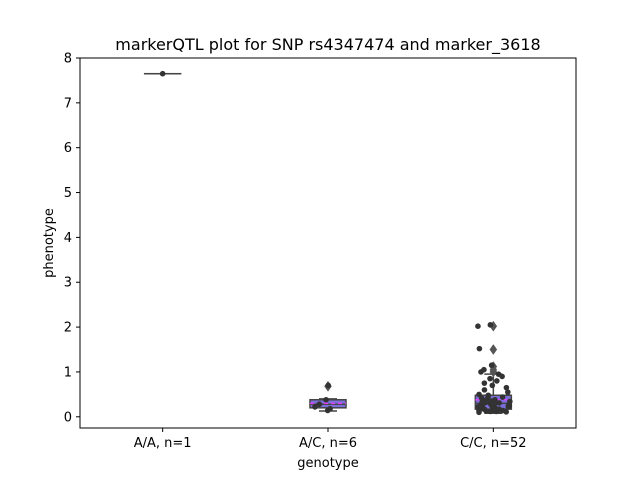 This screenshot has height=480, width=640. Describe the element at coordinates (327, 463) in the screenshot. I see `x-axis-label: genotype` at that location.